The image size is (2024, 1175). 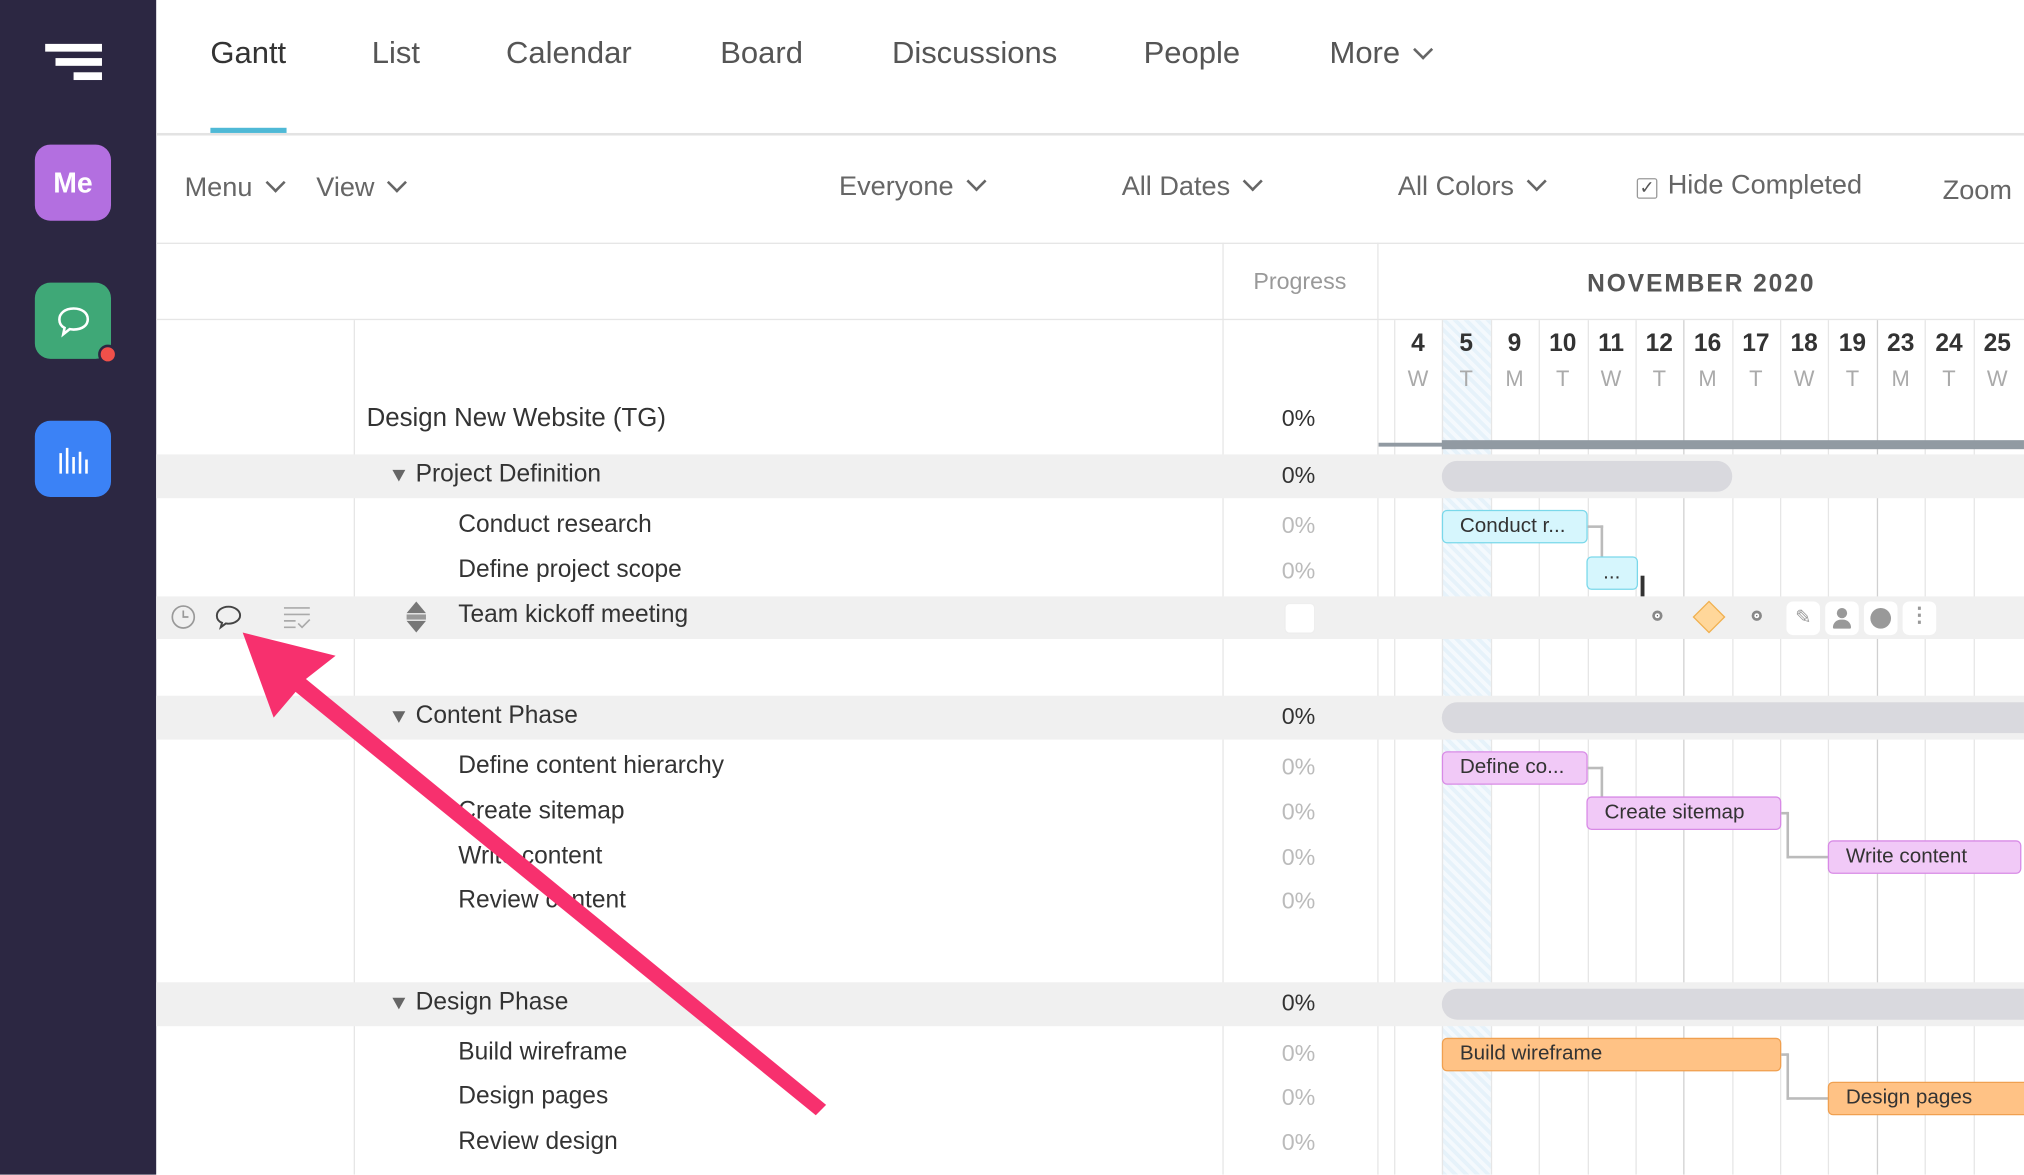 I want to click on reports-button, so click(x=73, y=458).